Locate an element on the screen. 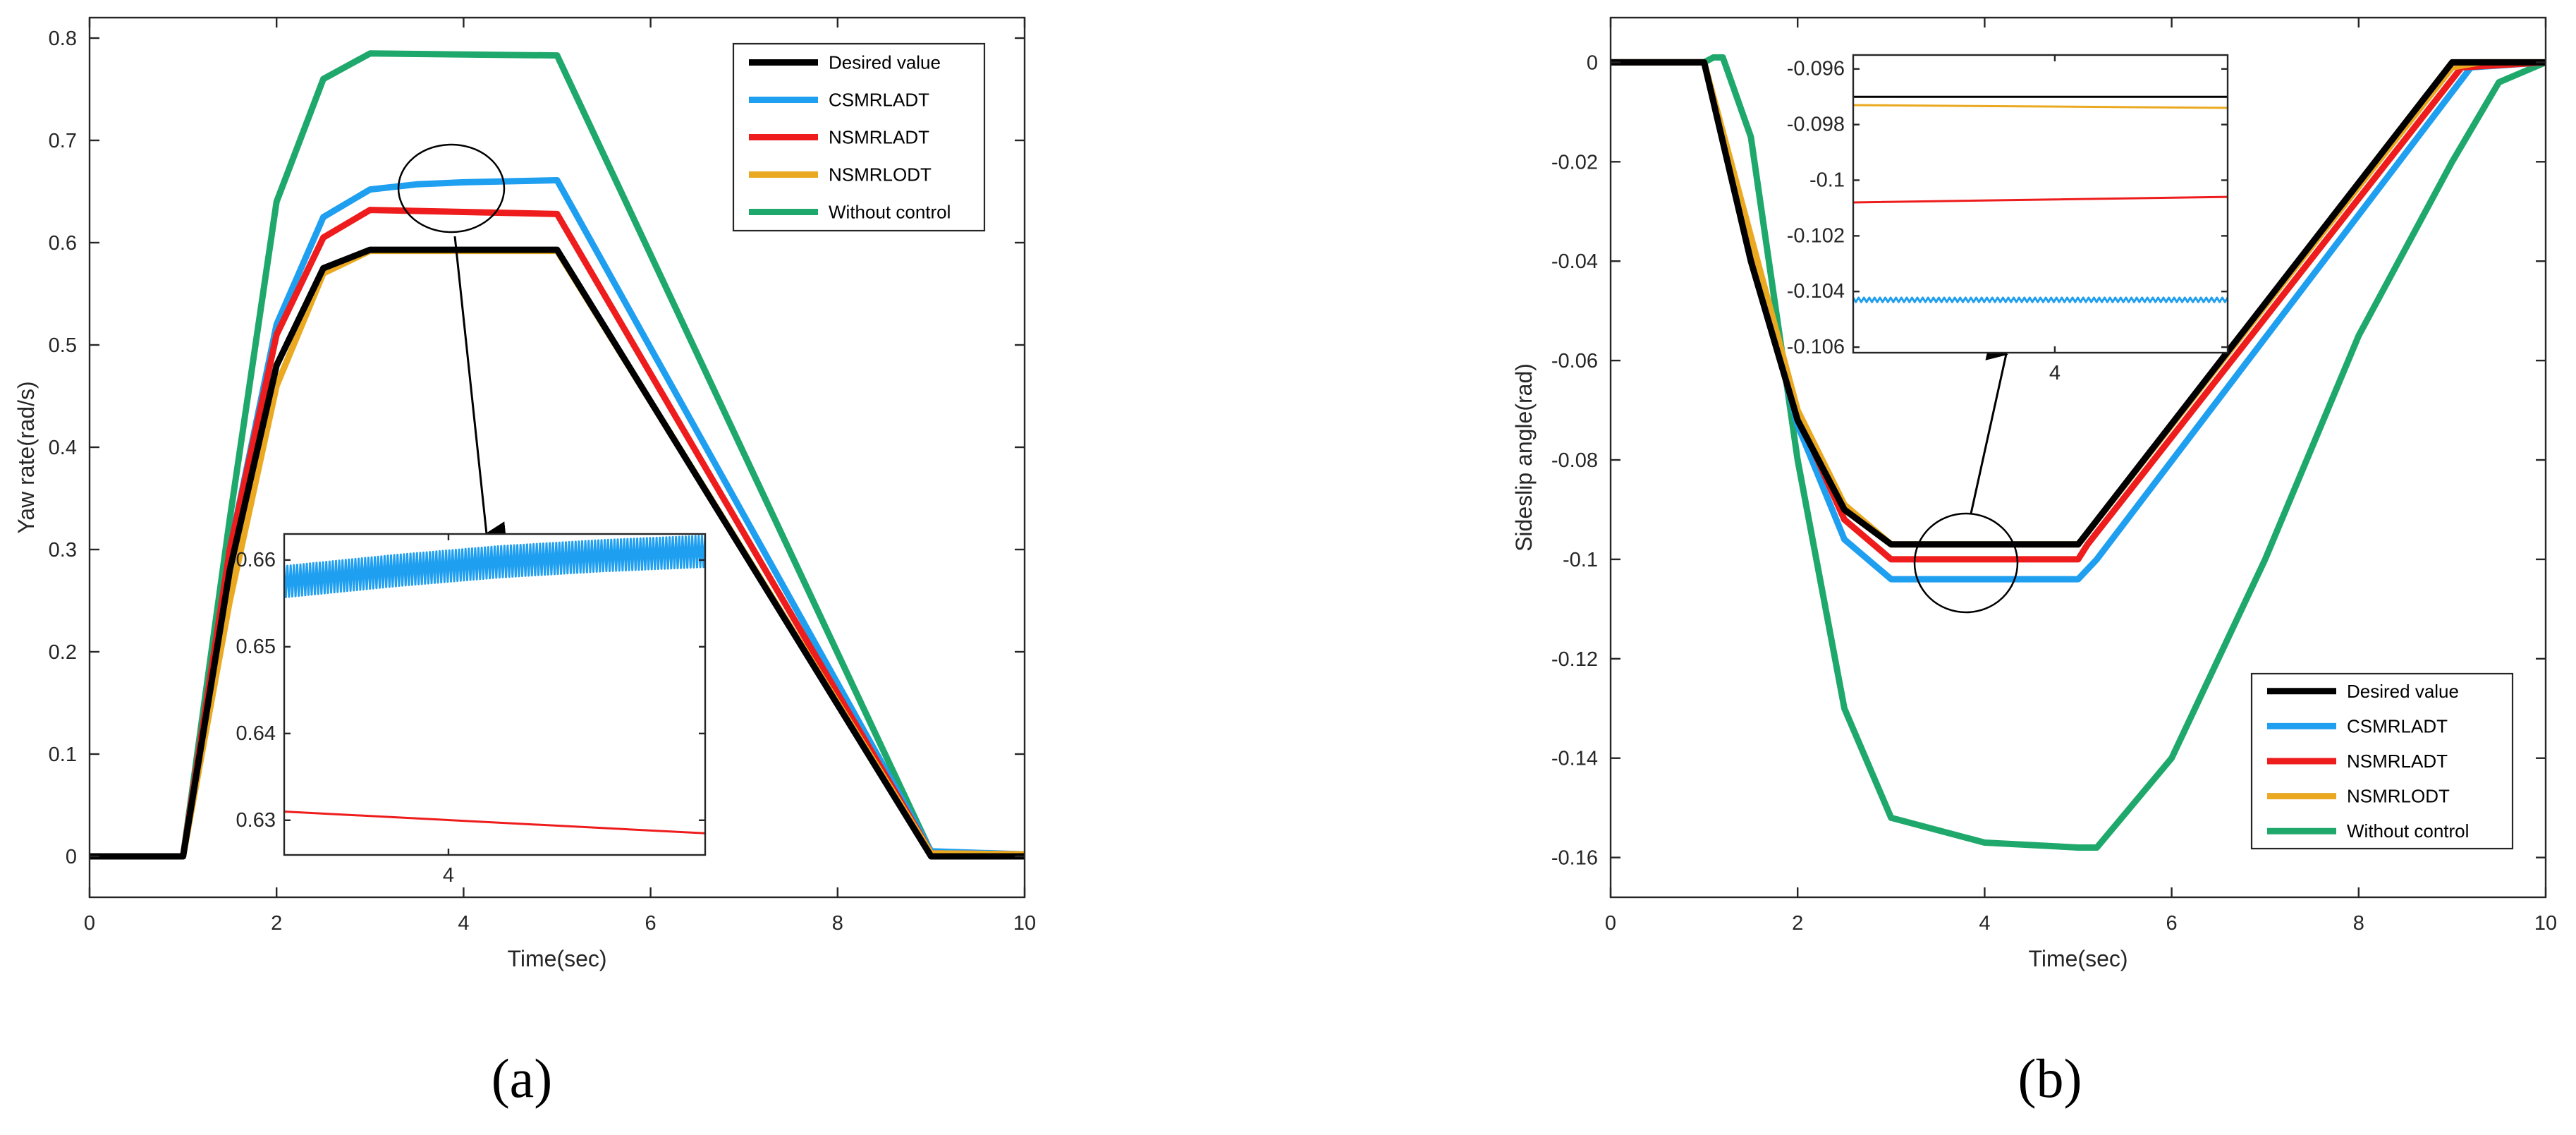 Image resolution: width=2576 pixels, height=1135 pixels. y-tick-label: -0.04 is located at coordinates (1575, 261).